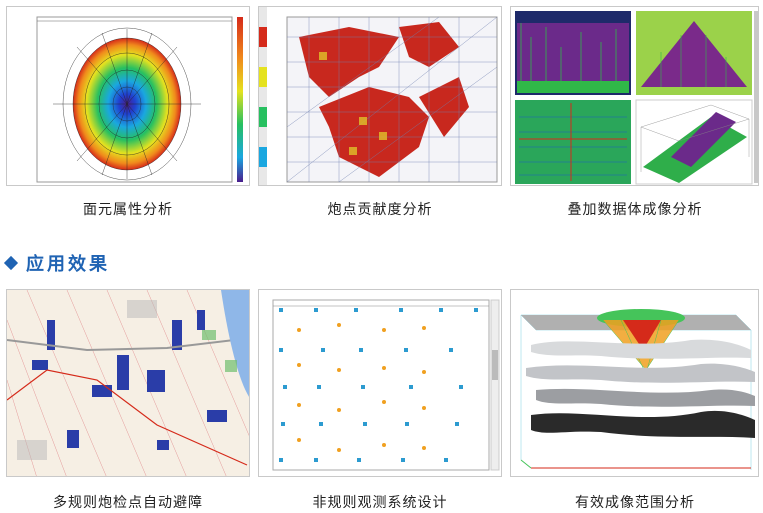 The height and width of the screenshot is (513, 763). I want to click on caption-irregular-geometry: 非规则观测系统设计, so click(380, 503).